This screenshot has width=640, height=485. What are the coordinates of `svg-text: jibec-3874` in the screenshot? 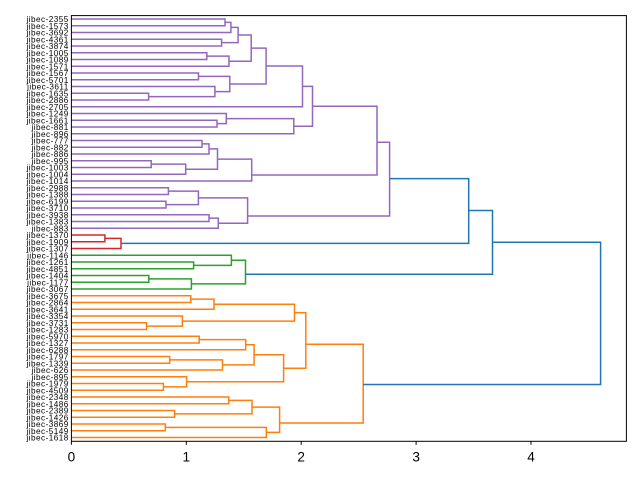 It's located at (47, 46).